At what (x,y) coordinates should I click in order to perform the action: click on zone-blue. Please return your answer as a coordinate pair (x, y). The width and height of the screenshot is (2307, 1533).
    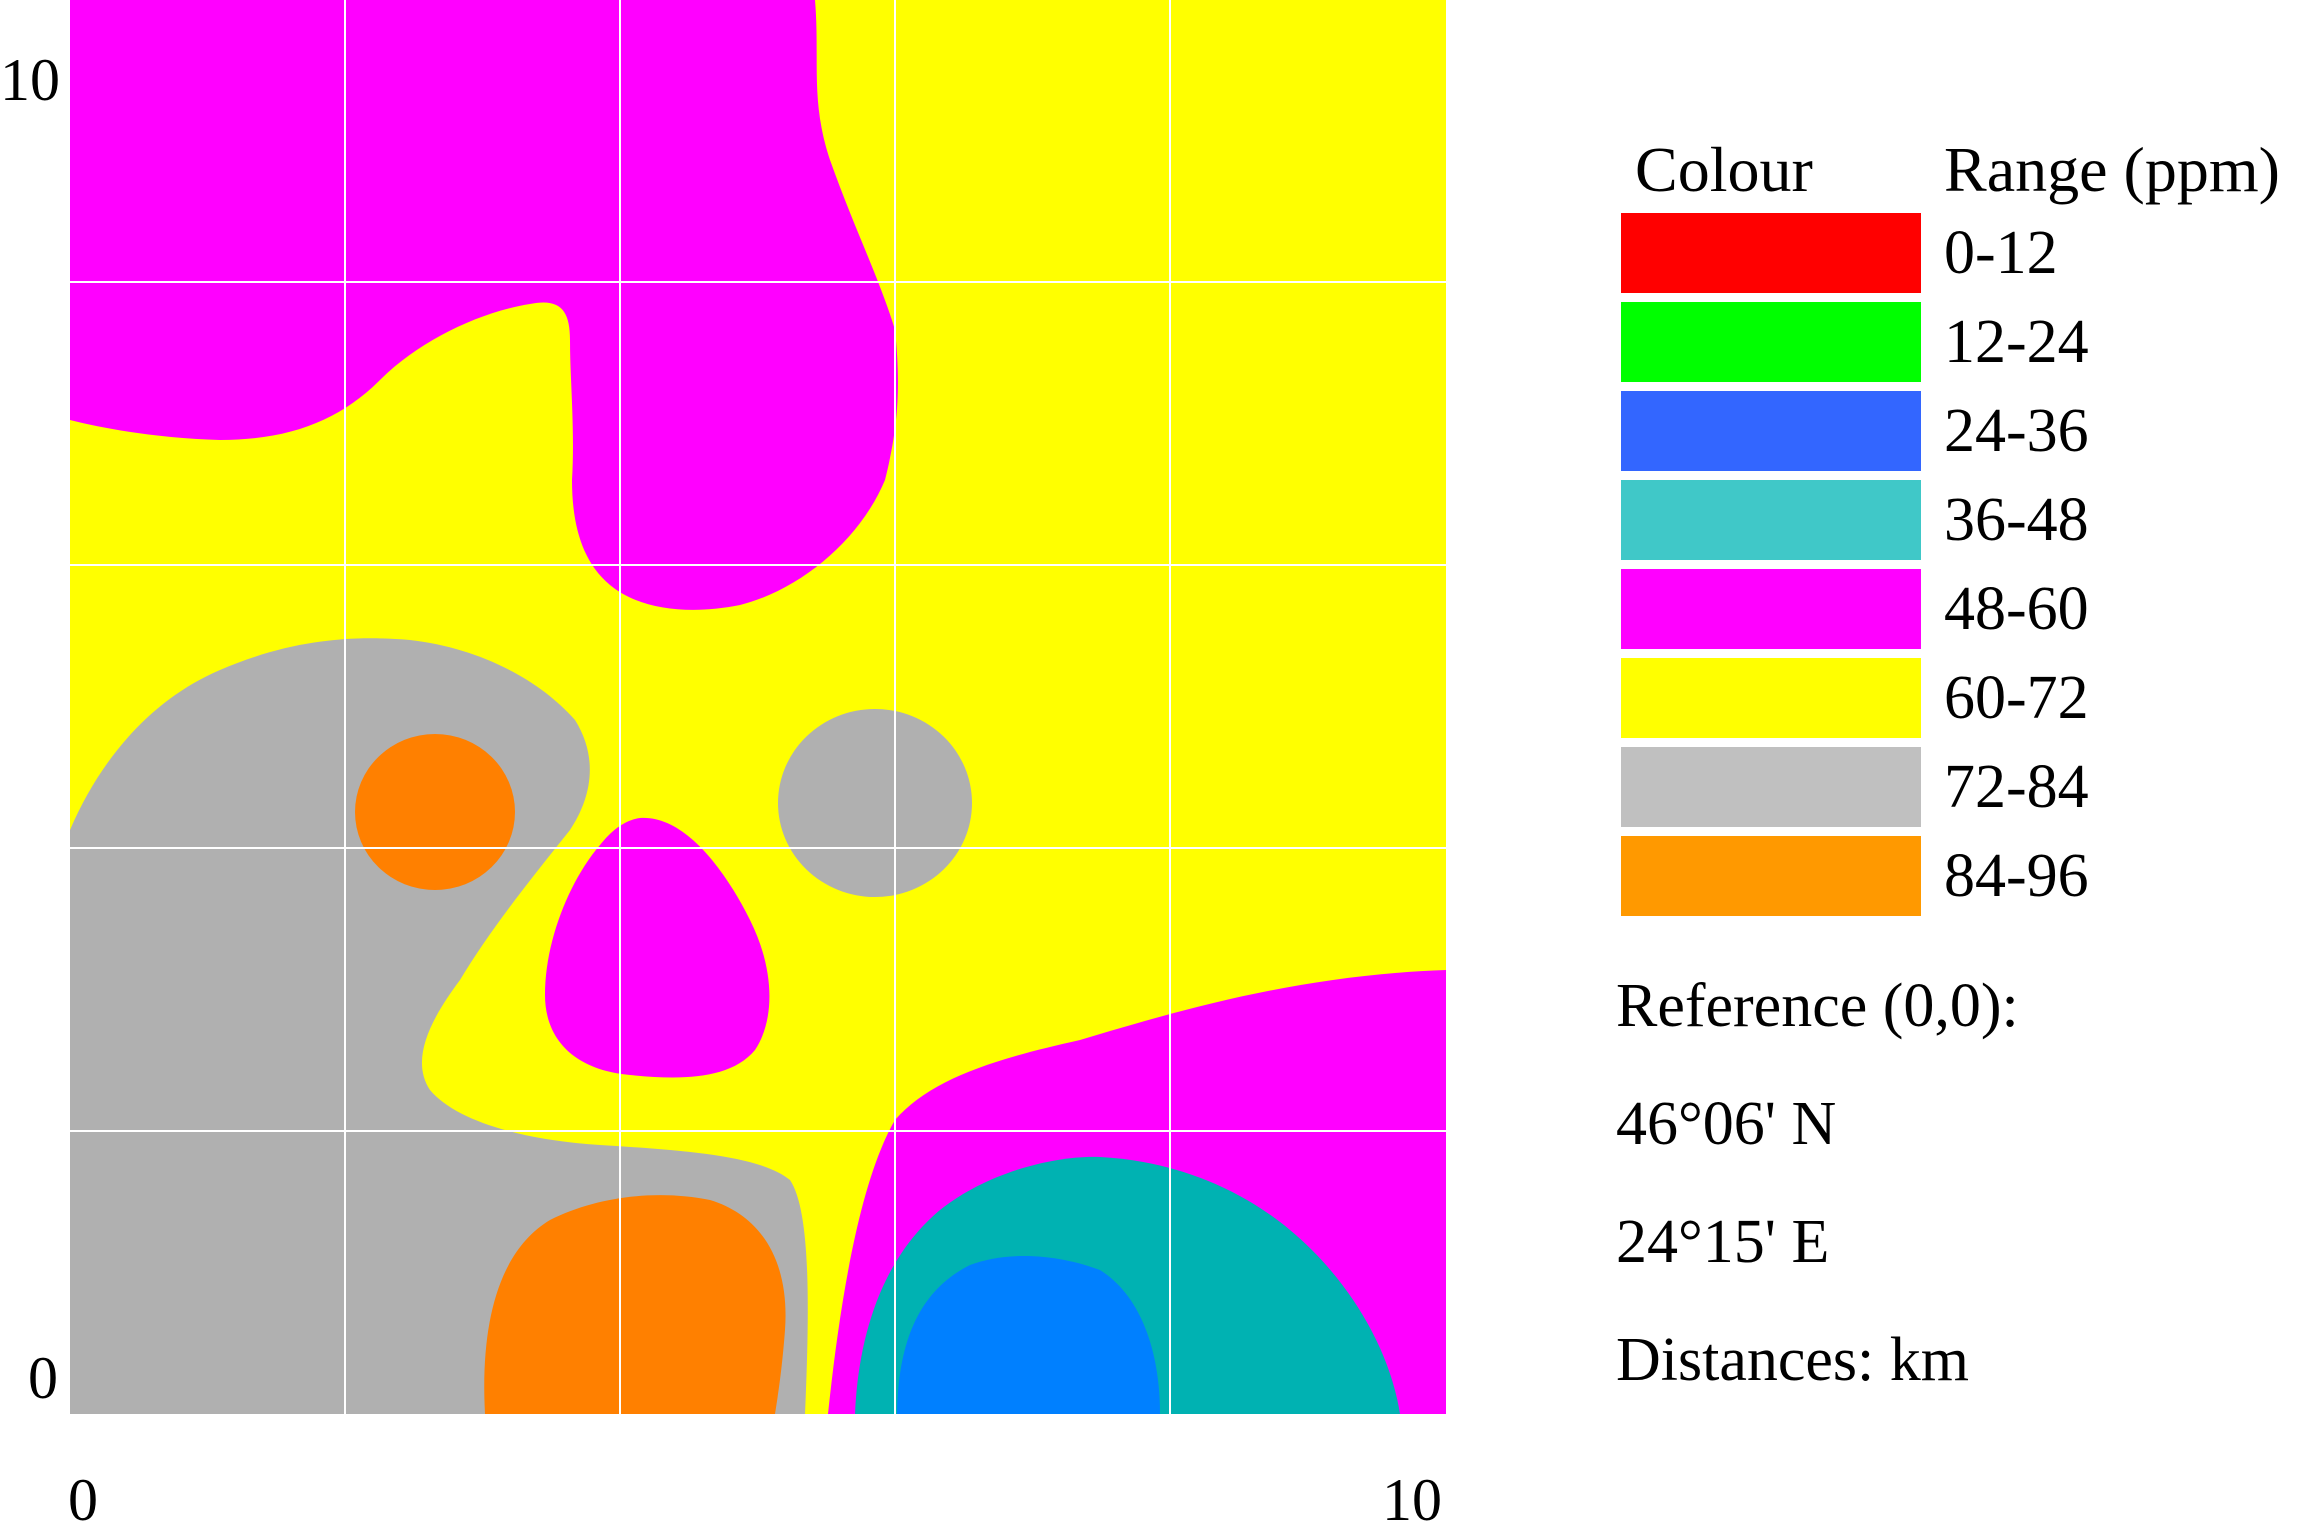
    Looking at the image, I should click on (1028, 1334).